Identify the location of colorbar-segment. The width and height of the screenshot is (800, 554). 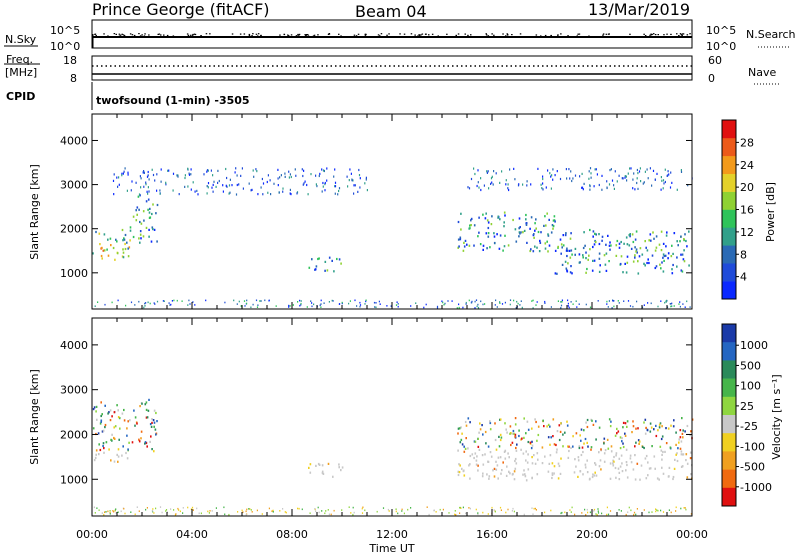
(729, 424).